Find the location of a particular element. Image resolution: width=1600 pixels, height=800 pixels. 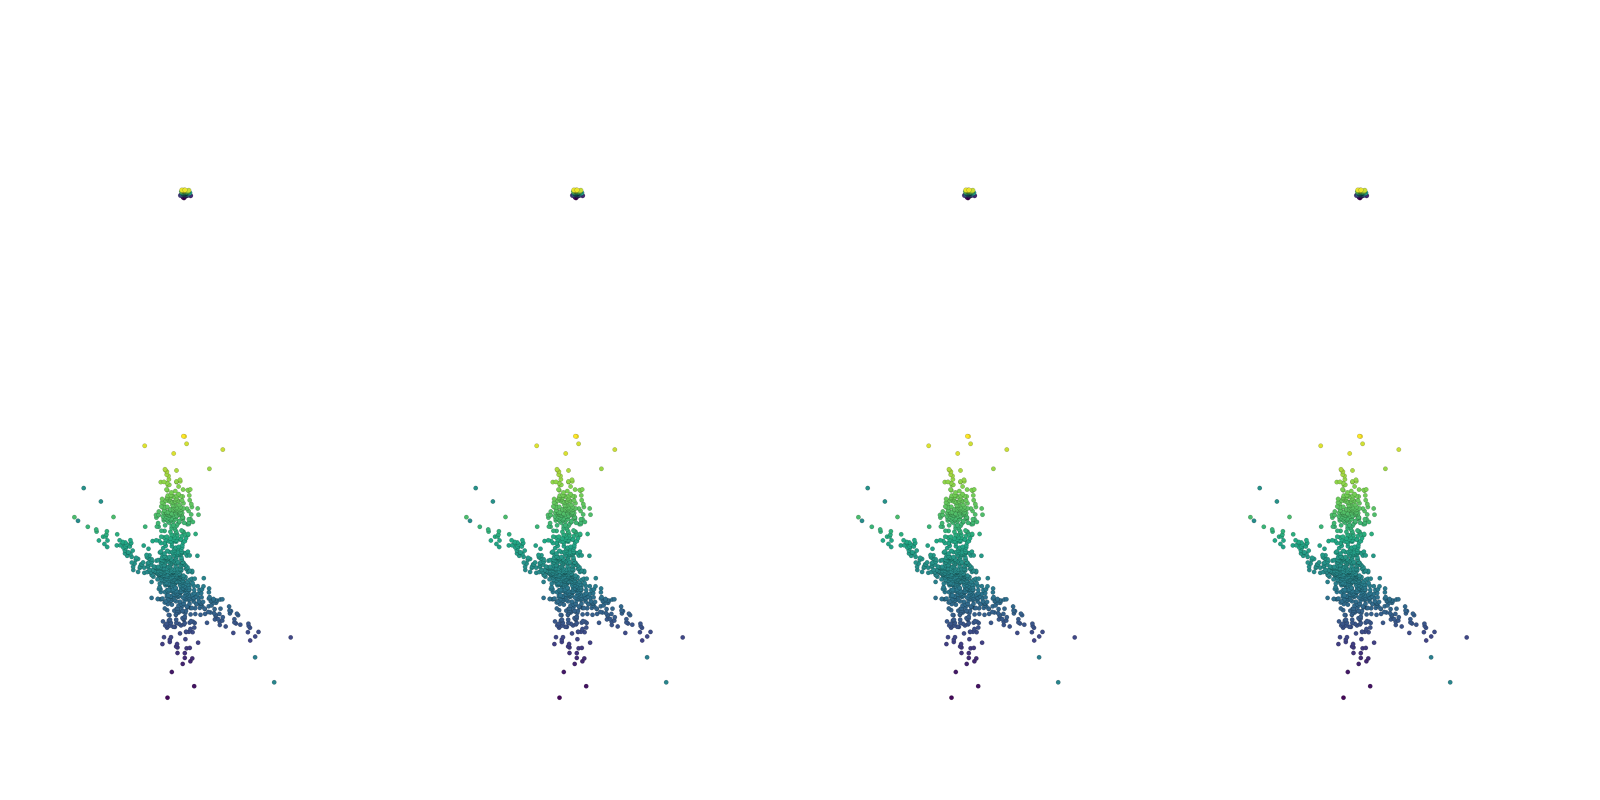

top-scatter-plot is located at coordinates (969, 194).